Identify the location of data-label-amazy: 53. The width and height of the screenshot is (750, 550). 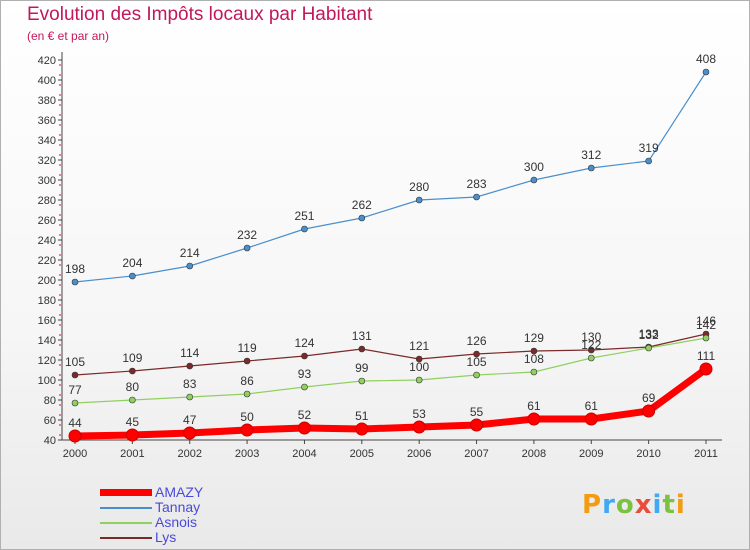
(420, 414).